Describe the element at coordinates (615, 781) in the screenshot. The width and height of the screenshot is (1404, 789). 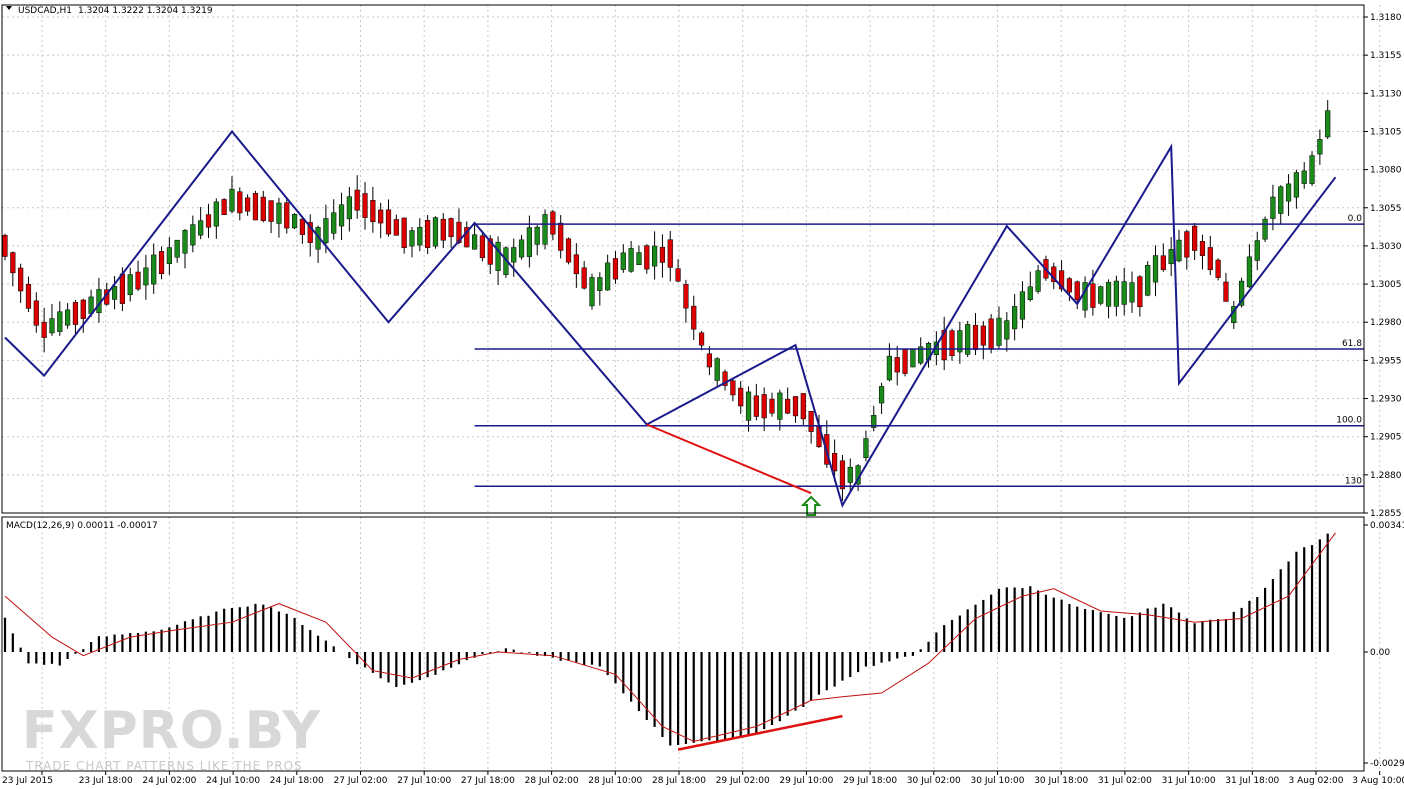
I see `time-tick-label: 28 Jul 10:00` at that location.